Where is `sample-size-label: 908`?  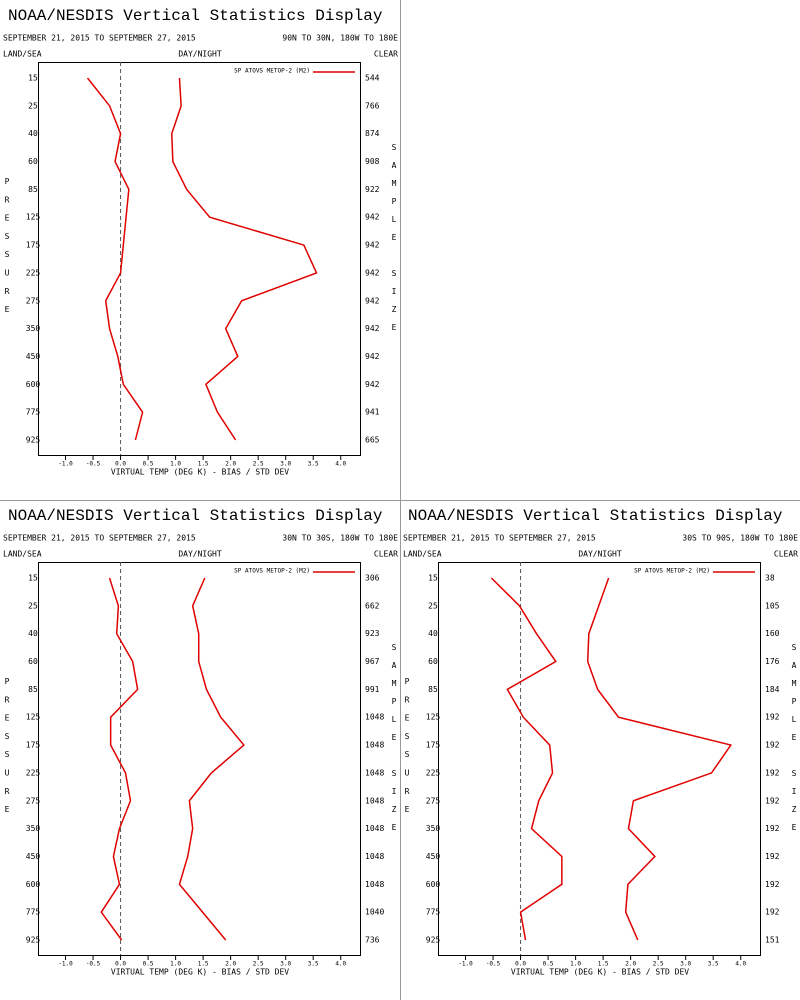
sample-size-label: 908 is located at coordinates (372, 161).